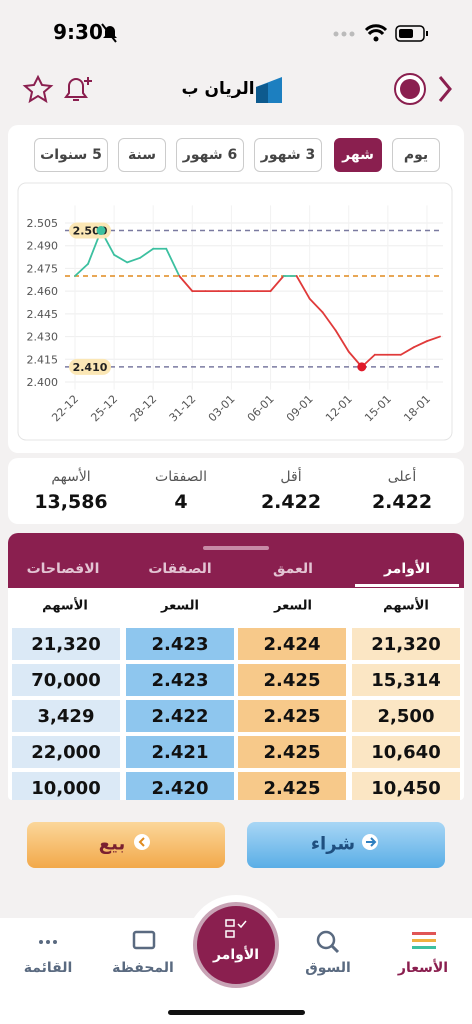  What do you see at coordinates (66, 786) in the screenshot?
I see `order-cell: 10,000` at bounding box center [66, 786].